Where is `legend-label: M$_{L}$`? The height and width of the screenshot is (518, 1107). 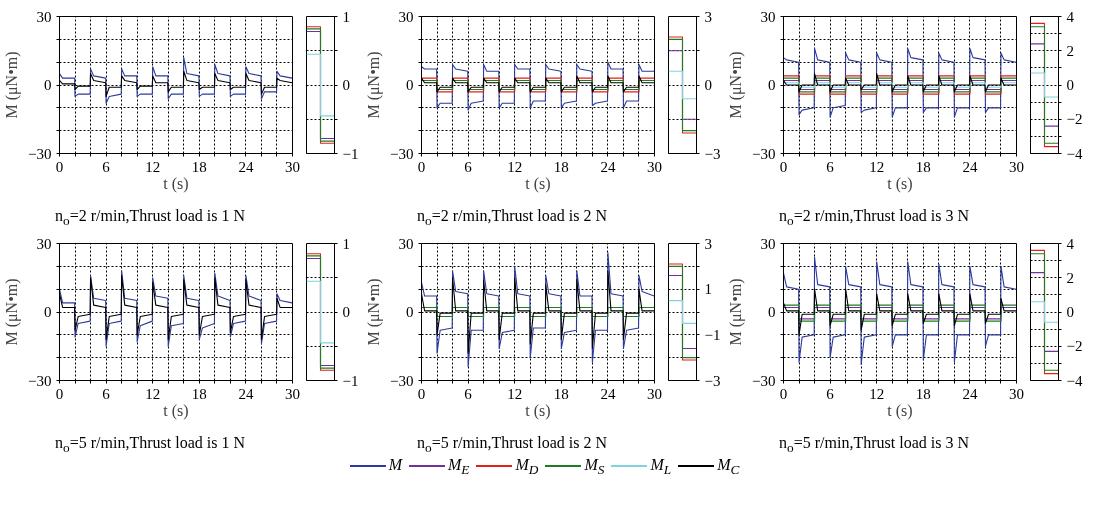 legend-label: M$_{L}$ is located at coordinates (661, 467).